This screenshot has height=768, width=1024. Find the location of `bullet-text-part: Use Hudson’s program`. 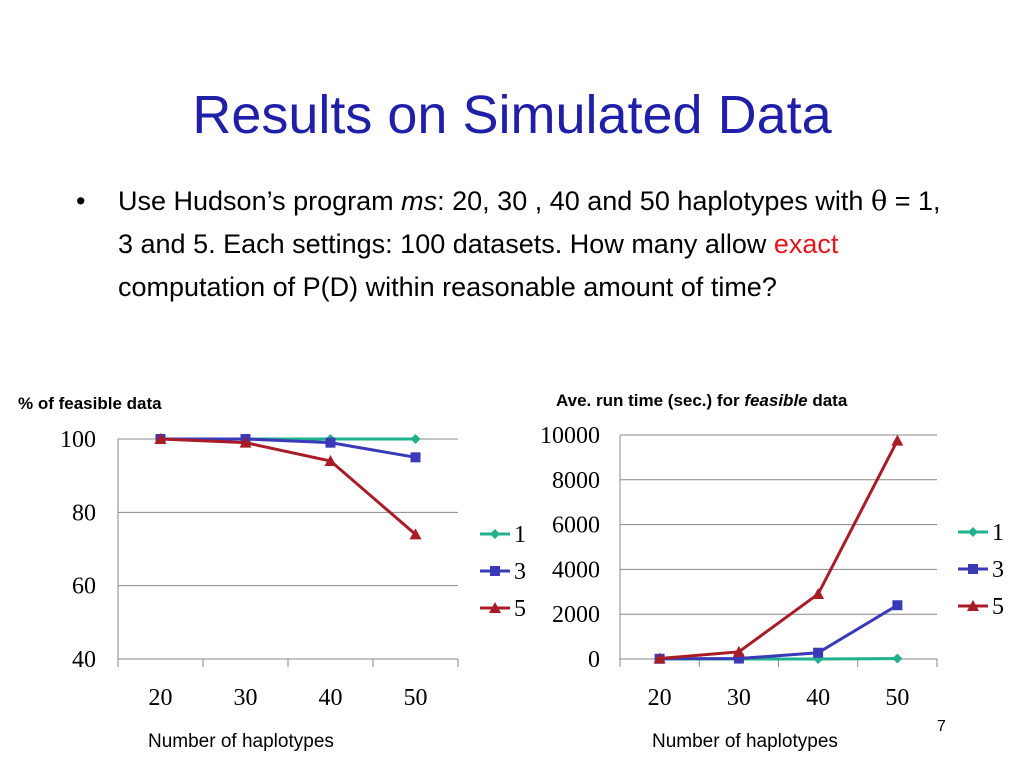

bullet-text-part: Use Hudson’s program is located at coordinates (260, 201).